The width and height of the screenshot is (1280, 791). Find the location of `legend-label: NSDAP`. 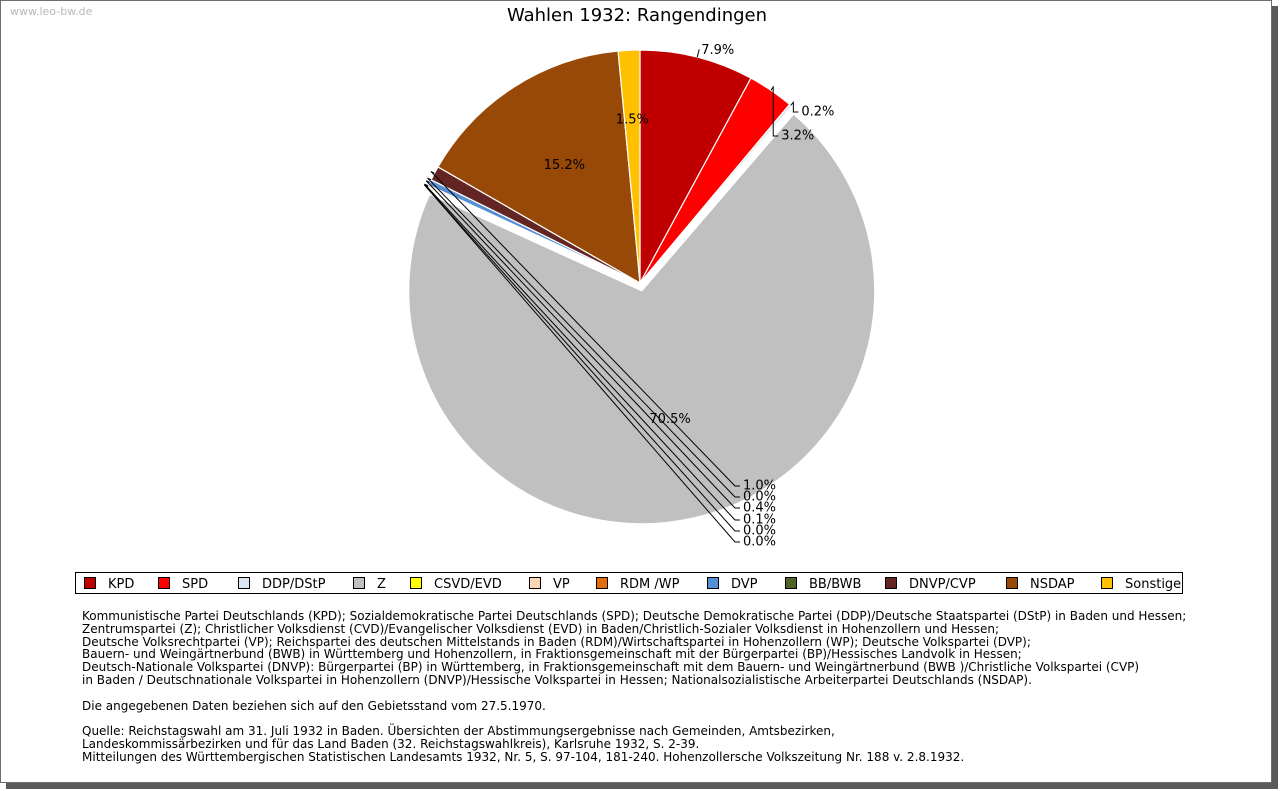

legend-label: NSDAP is located at coordinates (1052, 584).